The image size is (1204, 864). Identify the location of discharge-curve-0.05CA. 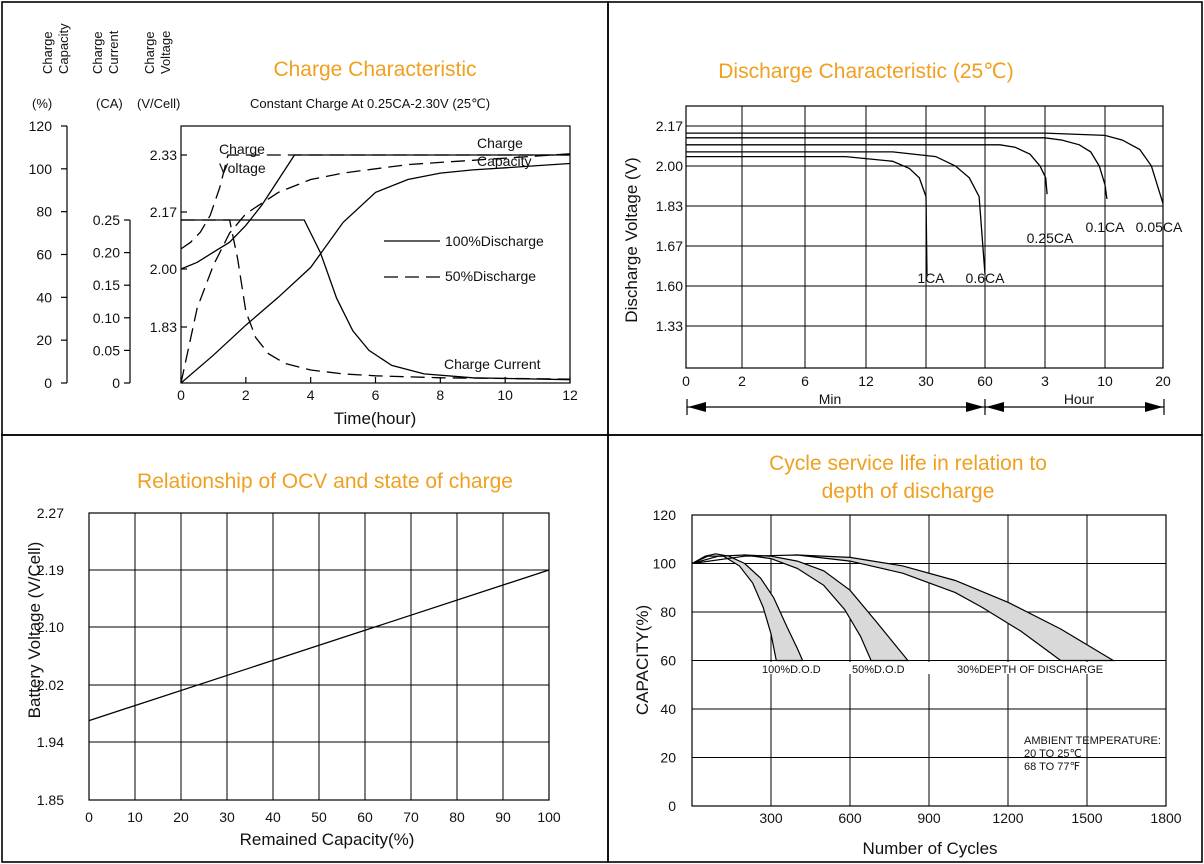
(925, 168).